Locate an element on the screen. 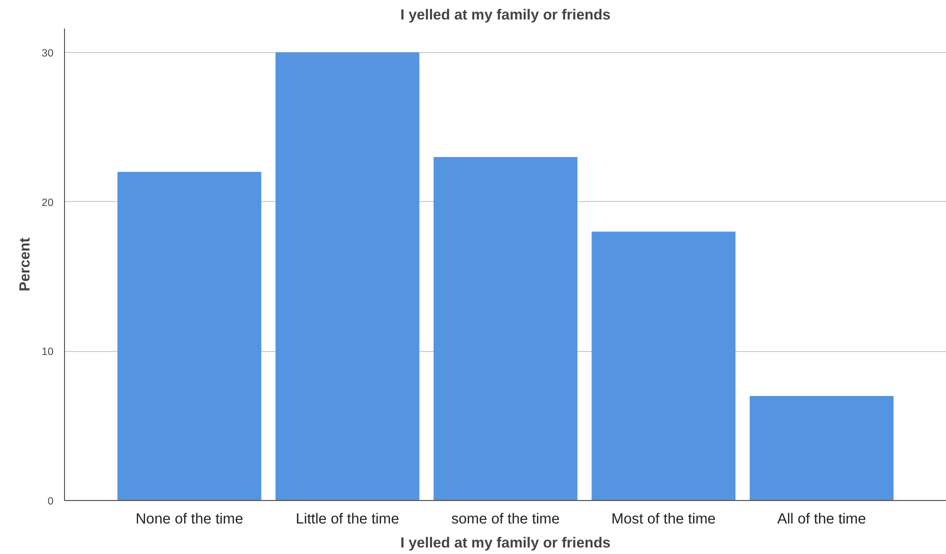 This screenshot has height=554, width=946. x-tick-label: Little of the time is located at coordinates (348, 520).